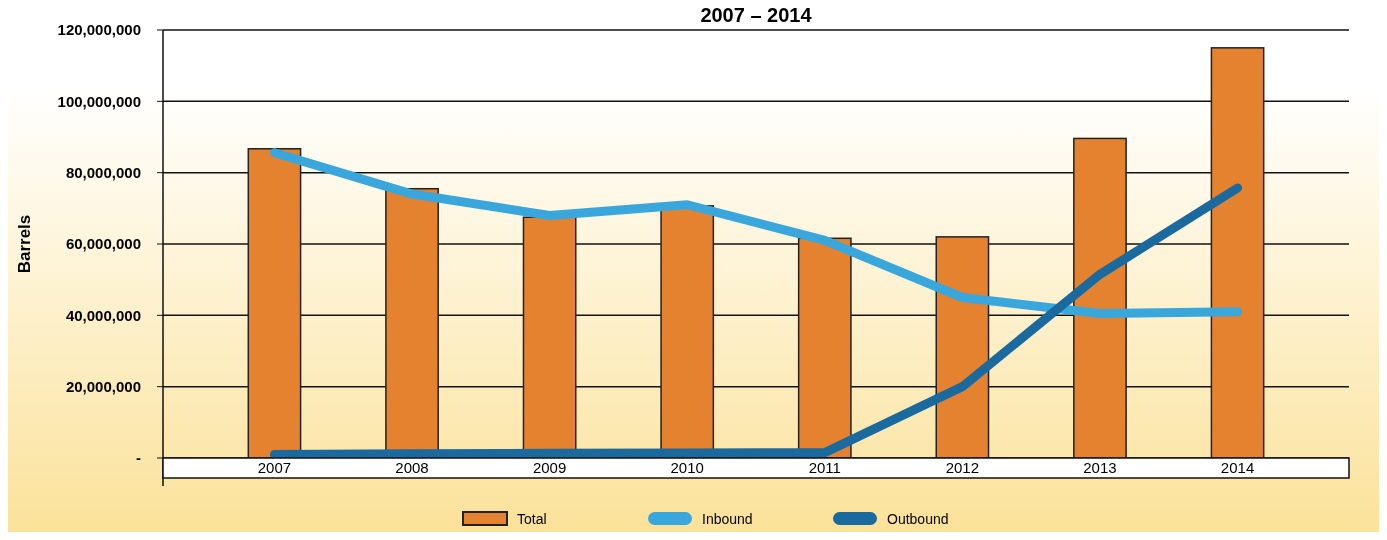 The width and height of the screenshot is (1387, 540). I want to click on chart-title: 2007 – 2014, so click(756, 15).